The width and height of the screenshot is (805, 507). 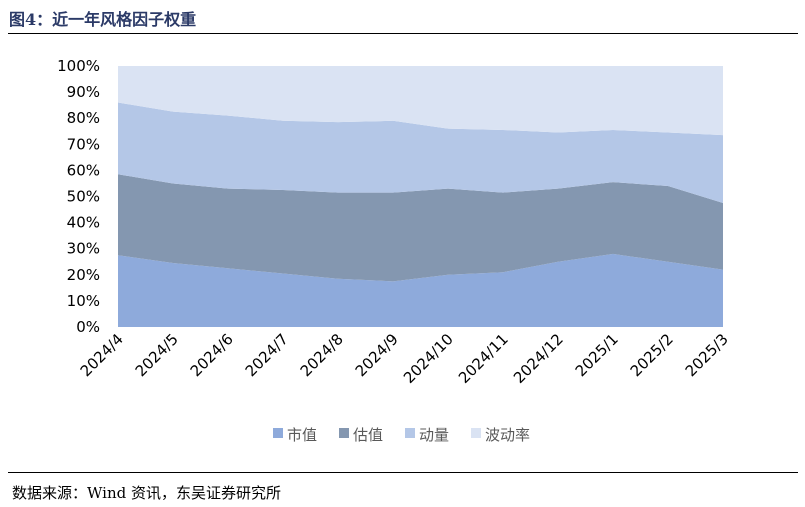 What do you see at coordinates (83, 249) in the screenshot?
I see `y-tick-label: 30%` at bounding box center [83, 249].